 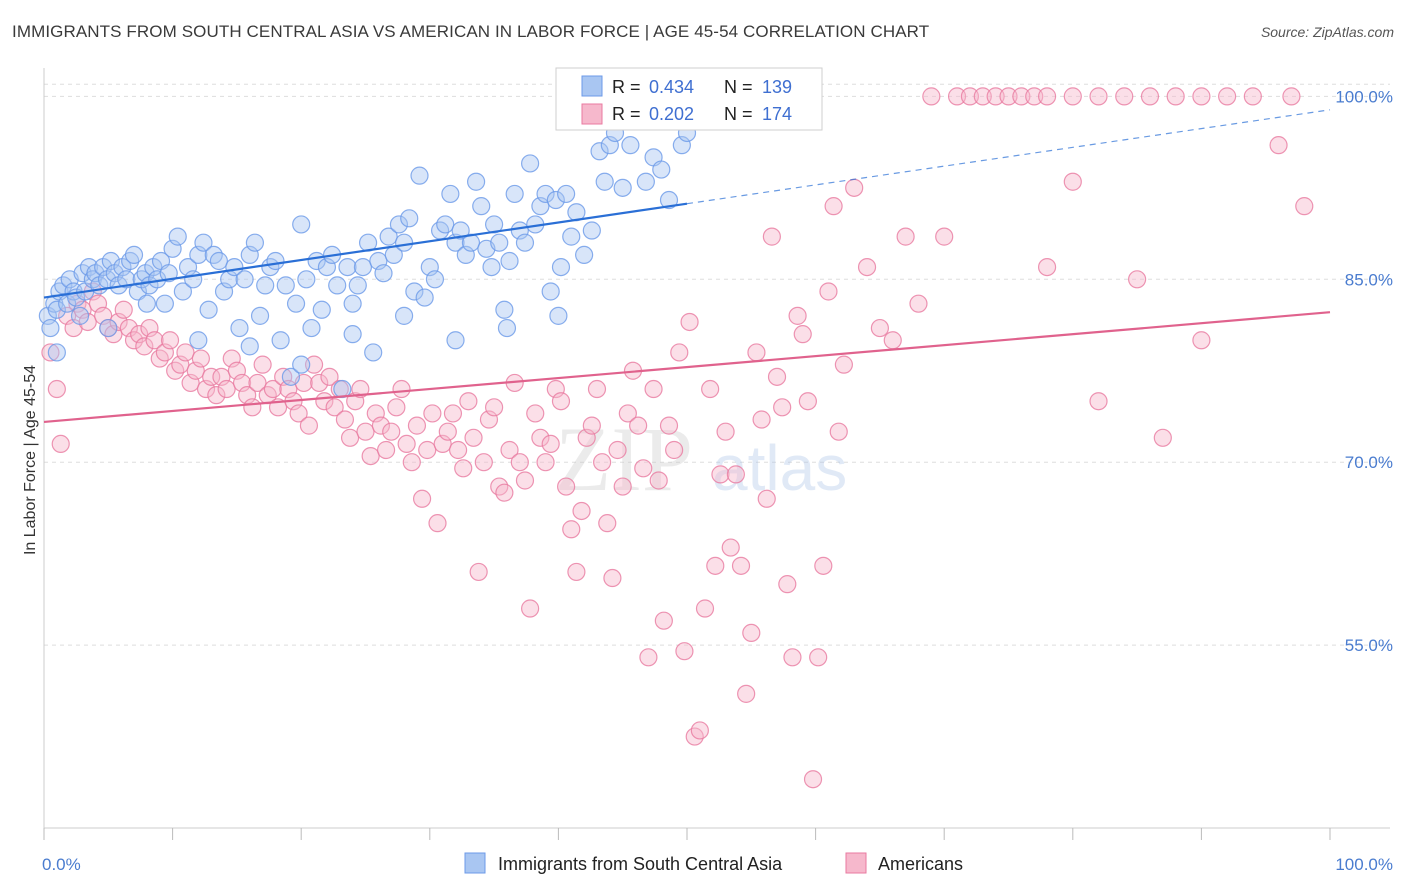 What do you see at coordinates (671, 87) in the screenshot?
I see `legend-r-value-1: 0.434` at bounding box center [671, 87].